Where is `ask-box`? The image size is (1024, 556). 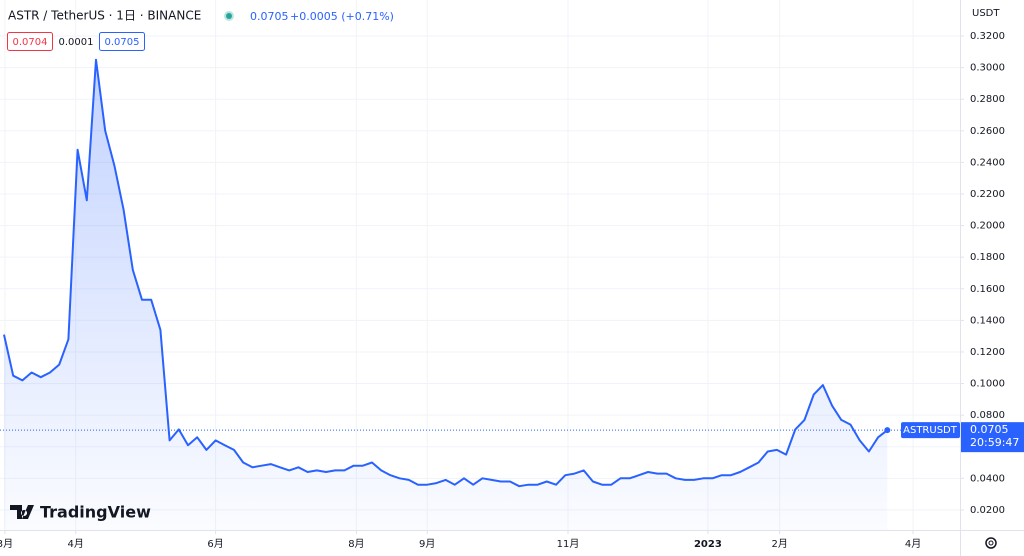
ask-box is located at coordinates (122, 41).